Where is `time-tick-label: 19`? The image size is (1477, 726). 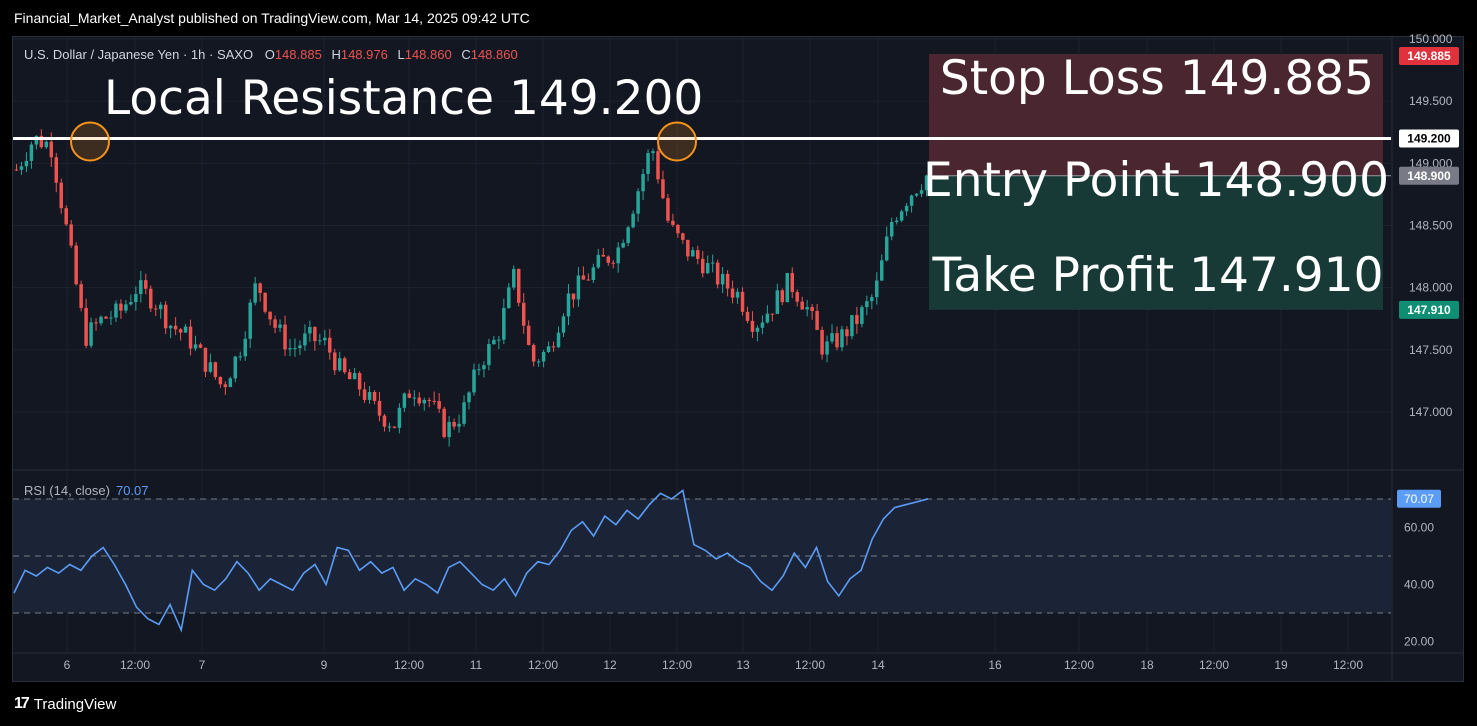
time-tick-label: 19 is located at coordinates (1281, 665).